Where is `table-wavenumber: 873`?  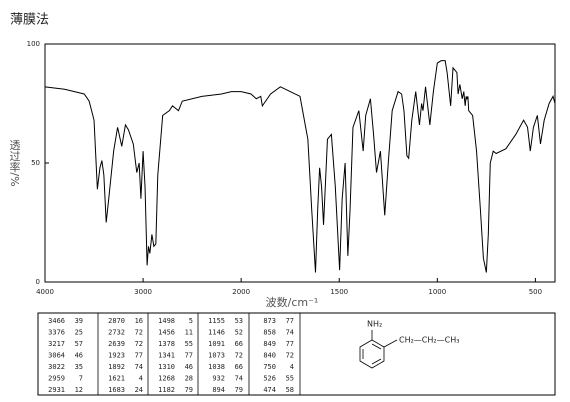
table-wavenumber: 873 is located at coordinates (269, 321).